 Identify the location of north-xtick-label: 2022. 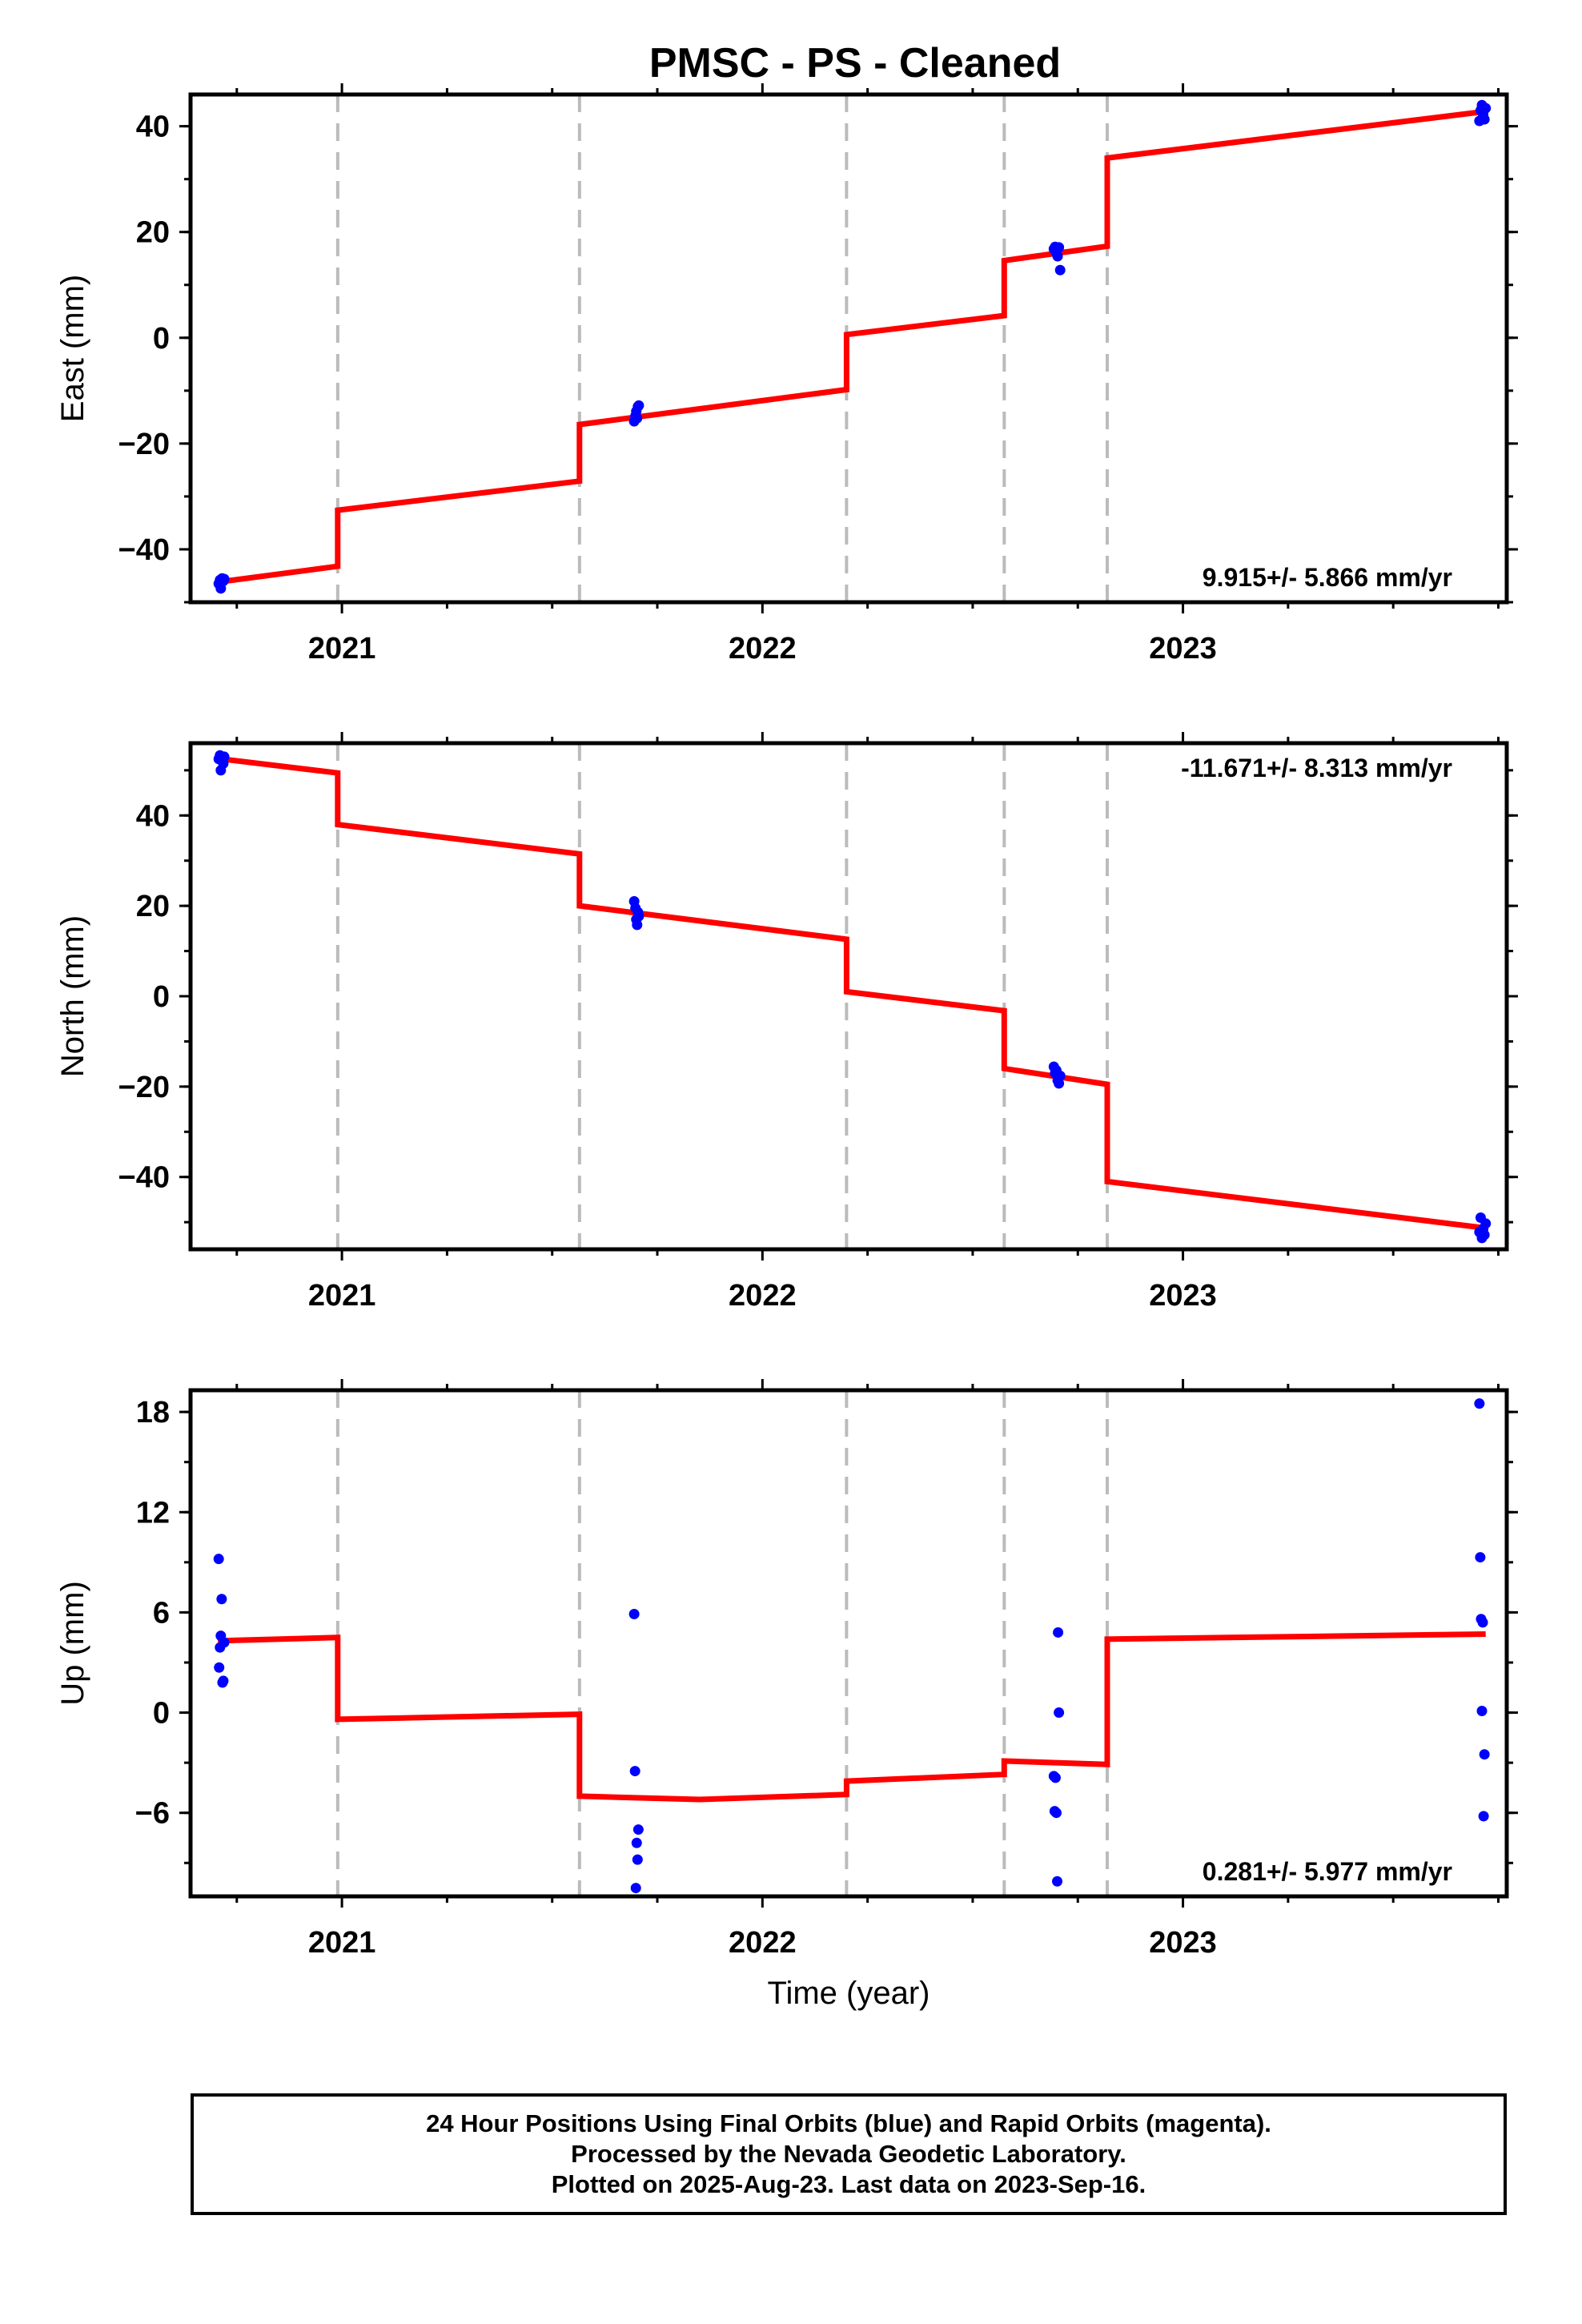
(763, 1296).